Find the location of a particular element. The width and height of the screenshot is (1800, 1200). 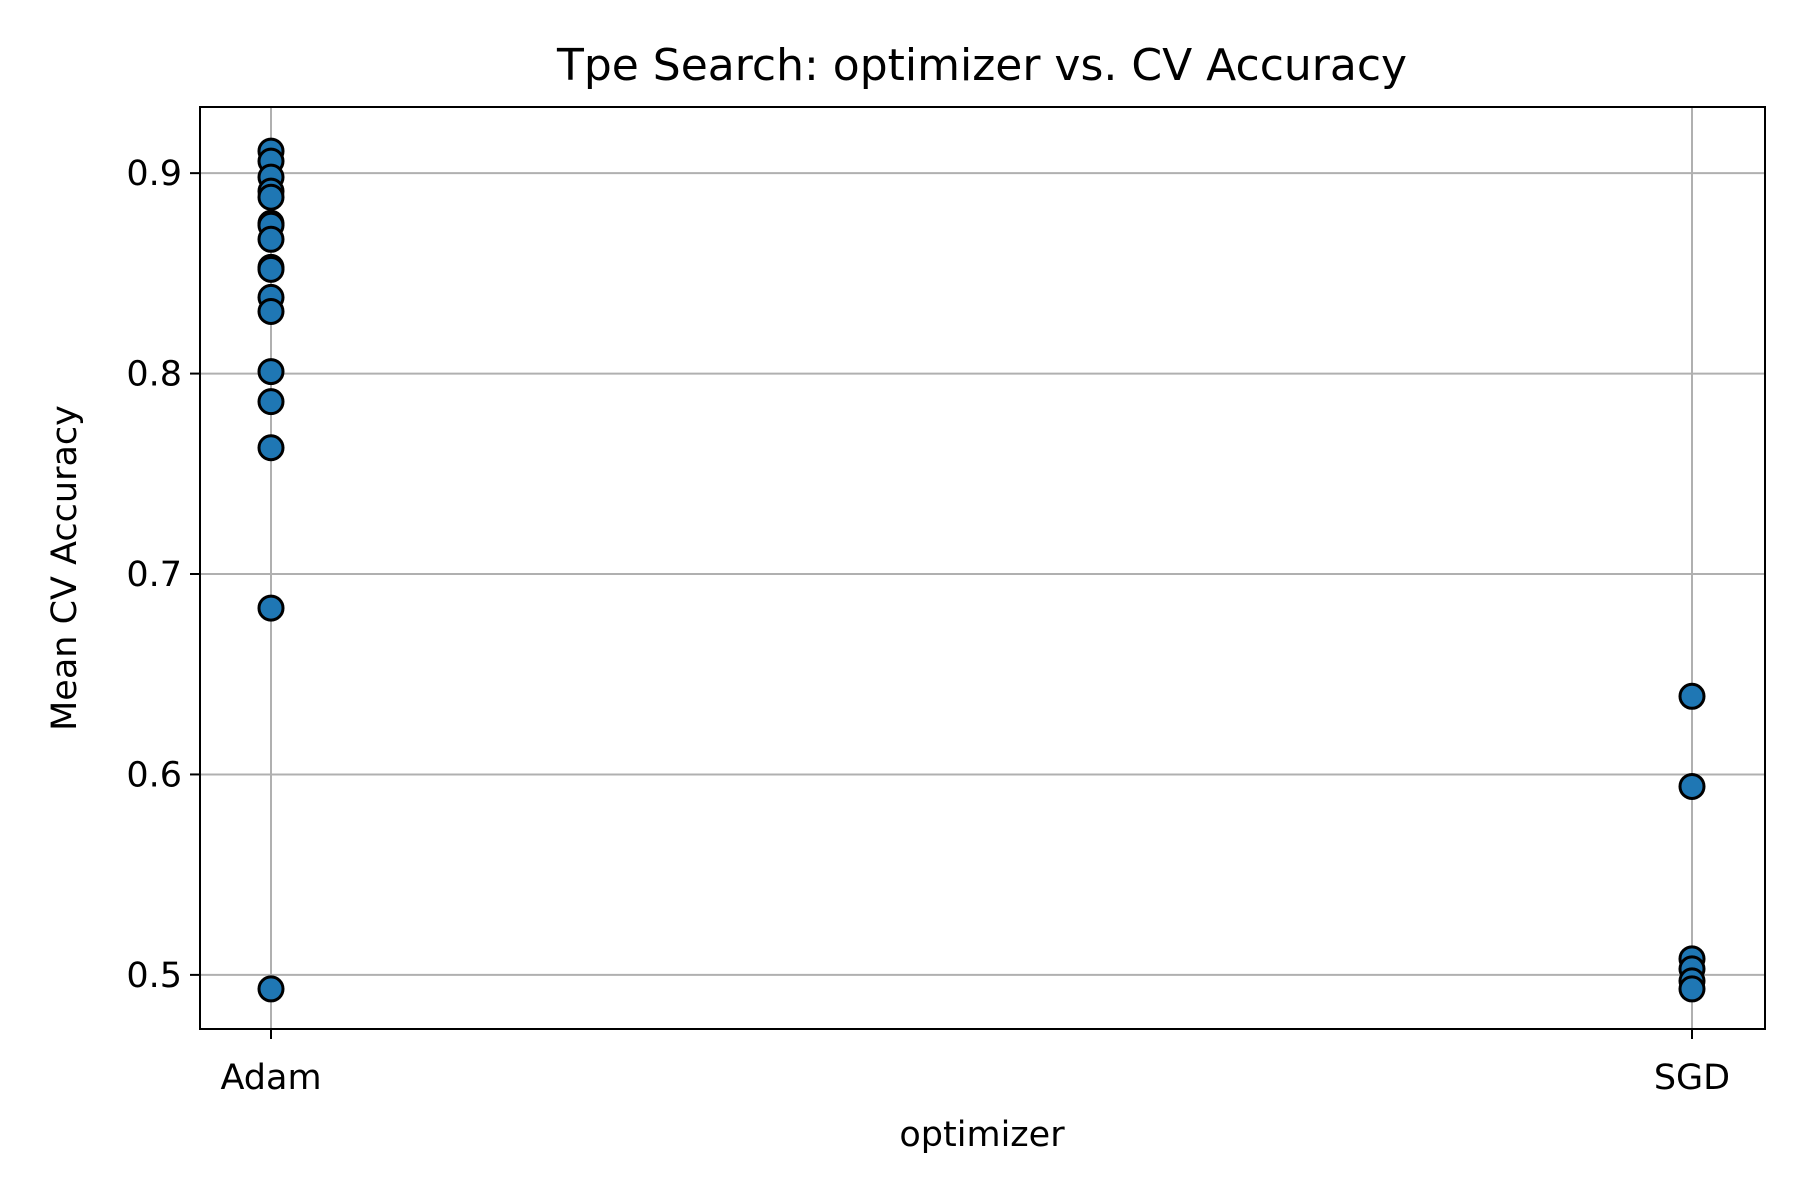

x-axis-label: optimizer is located at coordinates (982, 1135).